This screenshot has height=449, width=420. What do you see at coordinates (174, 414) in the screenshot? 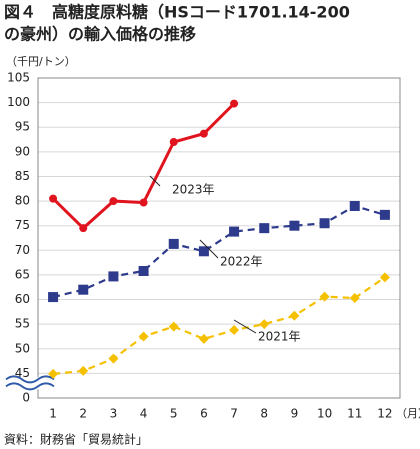
I see `x-tick-label: 5` at bounding box center [174, 414].